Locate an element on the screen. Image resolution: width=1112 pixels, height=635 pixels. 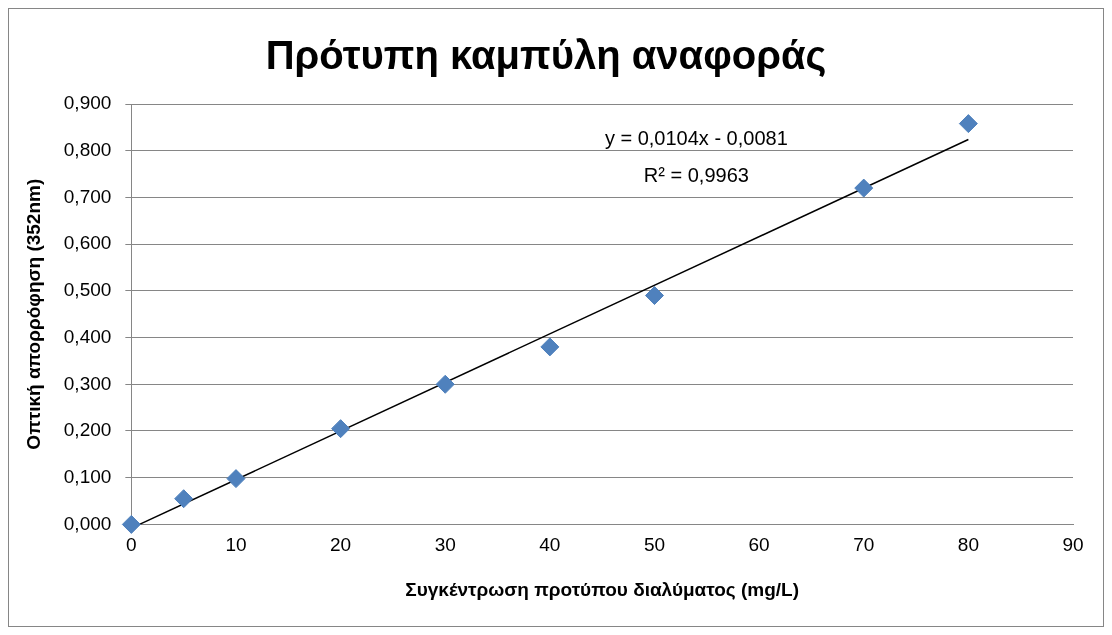
x-tick-label: 60 is located at coordinates (759, 545).